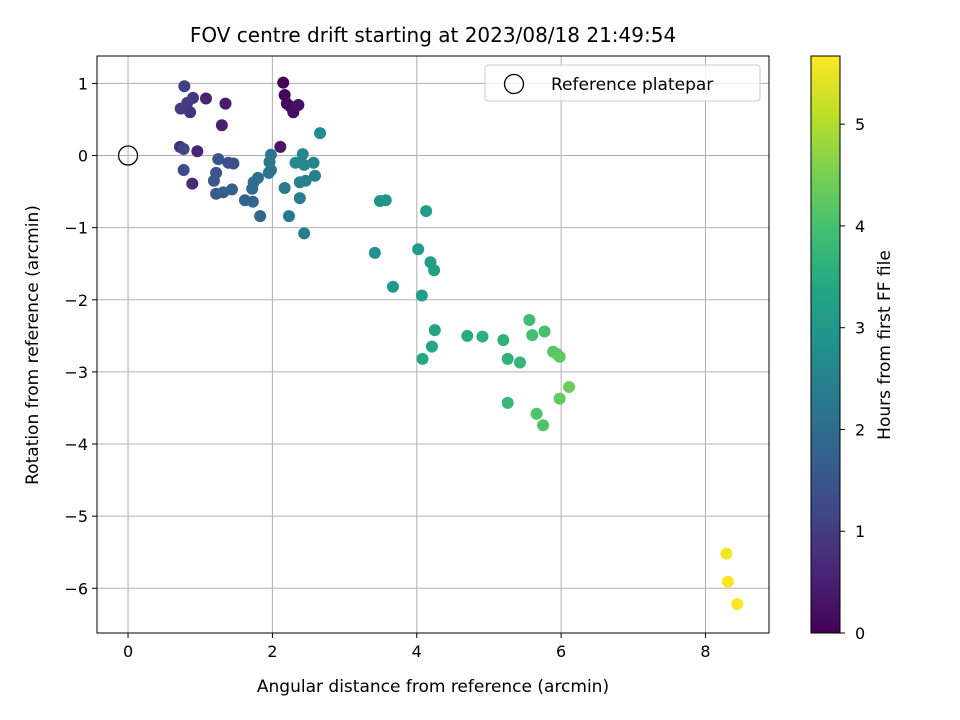 The width and height of the screenshot is (960, 720). What do you see at coordinates (33, 345) in the screenshot?
I see `y-axis-label: Rotation from reference (arcmin)` at bounding box center [33, 345].